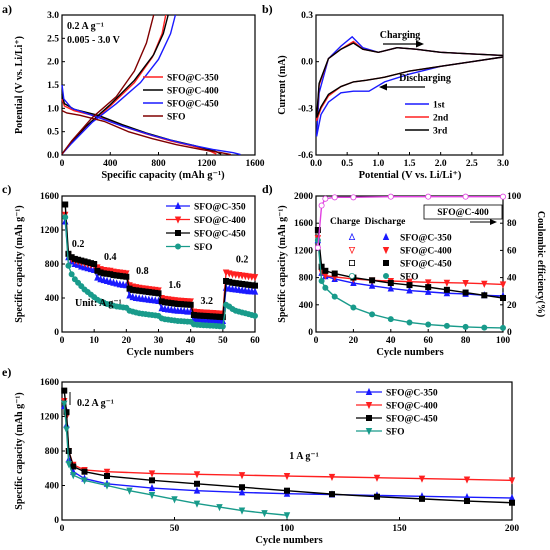  Describe the element at coordinates (6, 372) in the screenshot. I see `panel-tag: e)` at that location.